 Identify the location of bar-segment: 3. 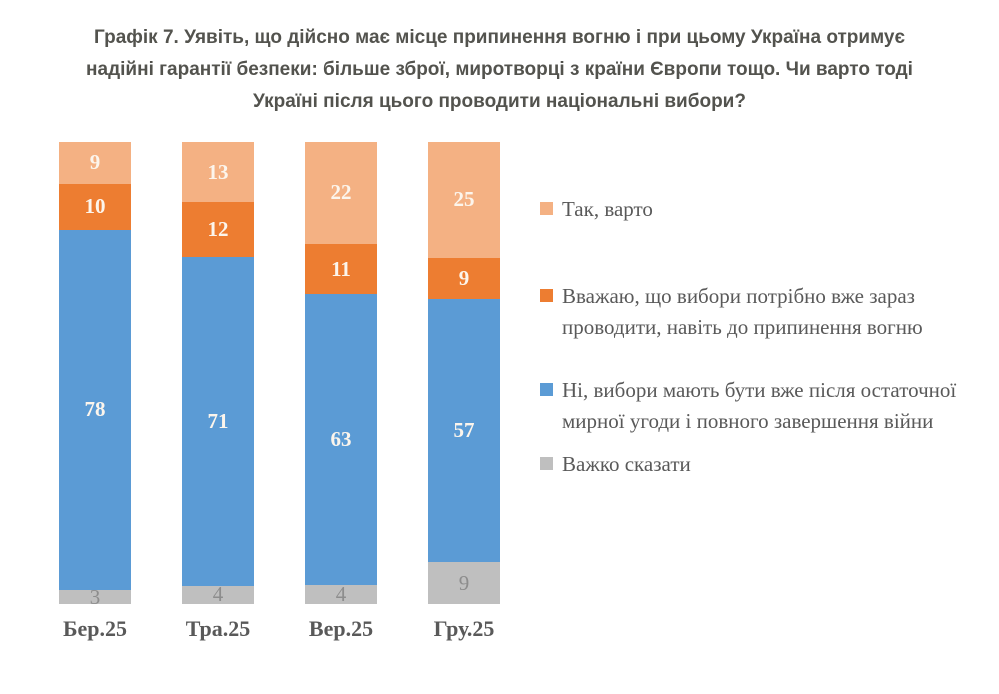
(95, 597).